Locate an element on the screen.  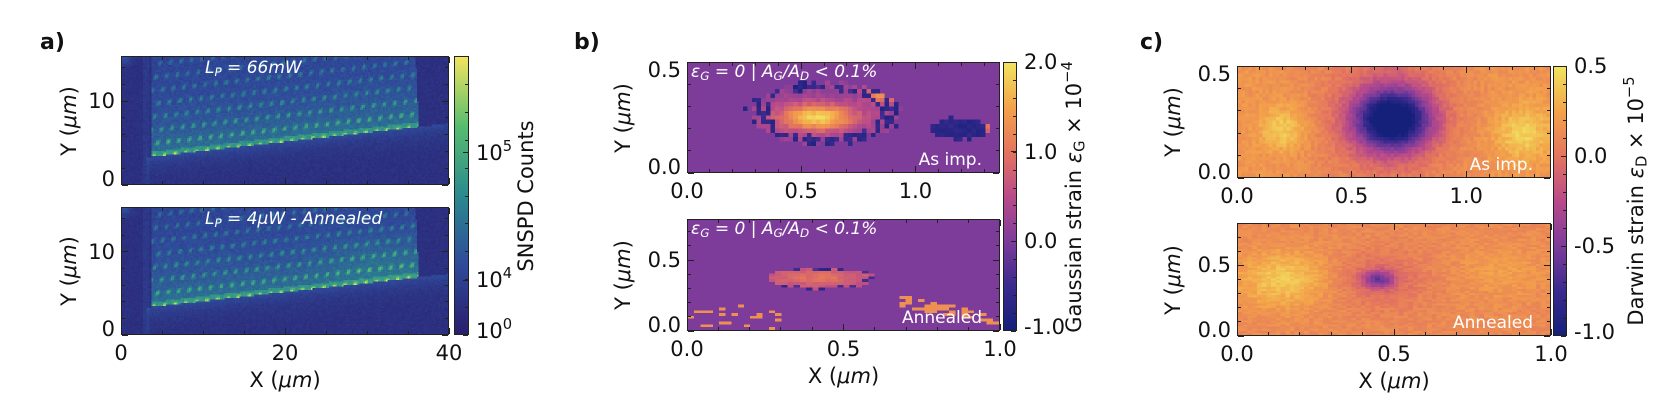
x-tick-label: 0 is located at coordinates (121, 353).